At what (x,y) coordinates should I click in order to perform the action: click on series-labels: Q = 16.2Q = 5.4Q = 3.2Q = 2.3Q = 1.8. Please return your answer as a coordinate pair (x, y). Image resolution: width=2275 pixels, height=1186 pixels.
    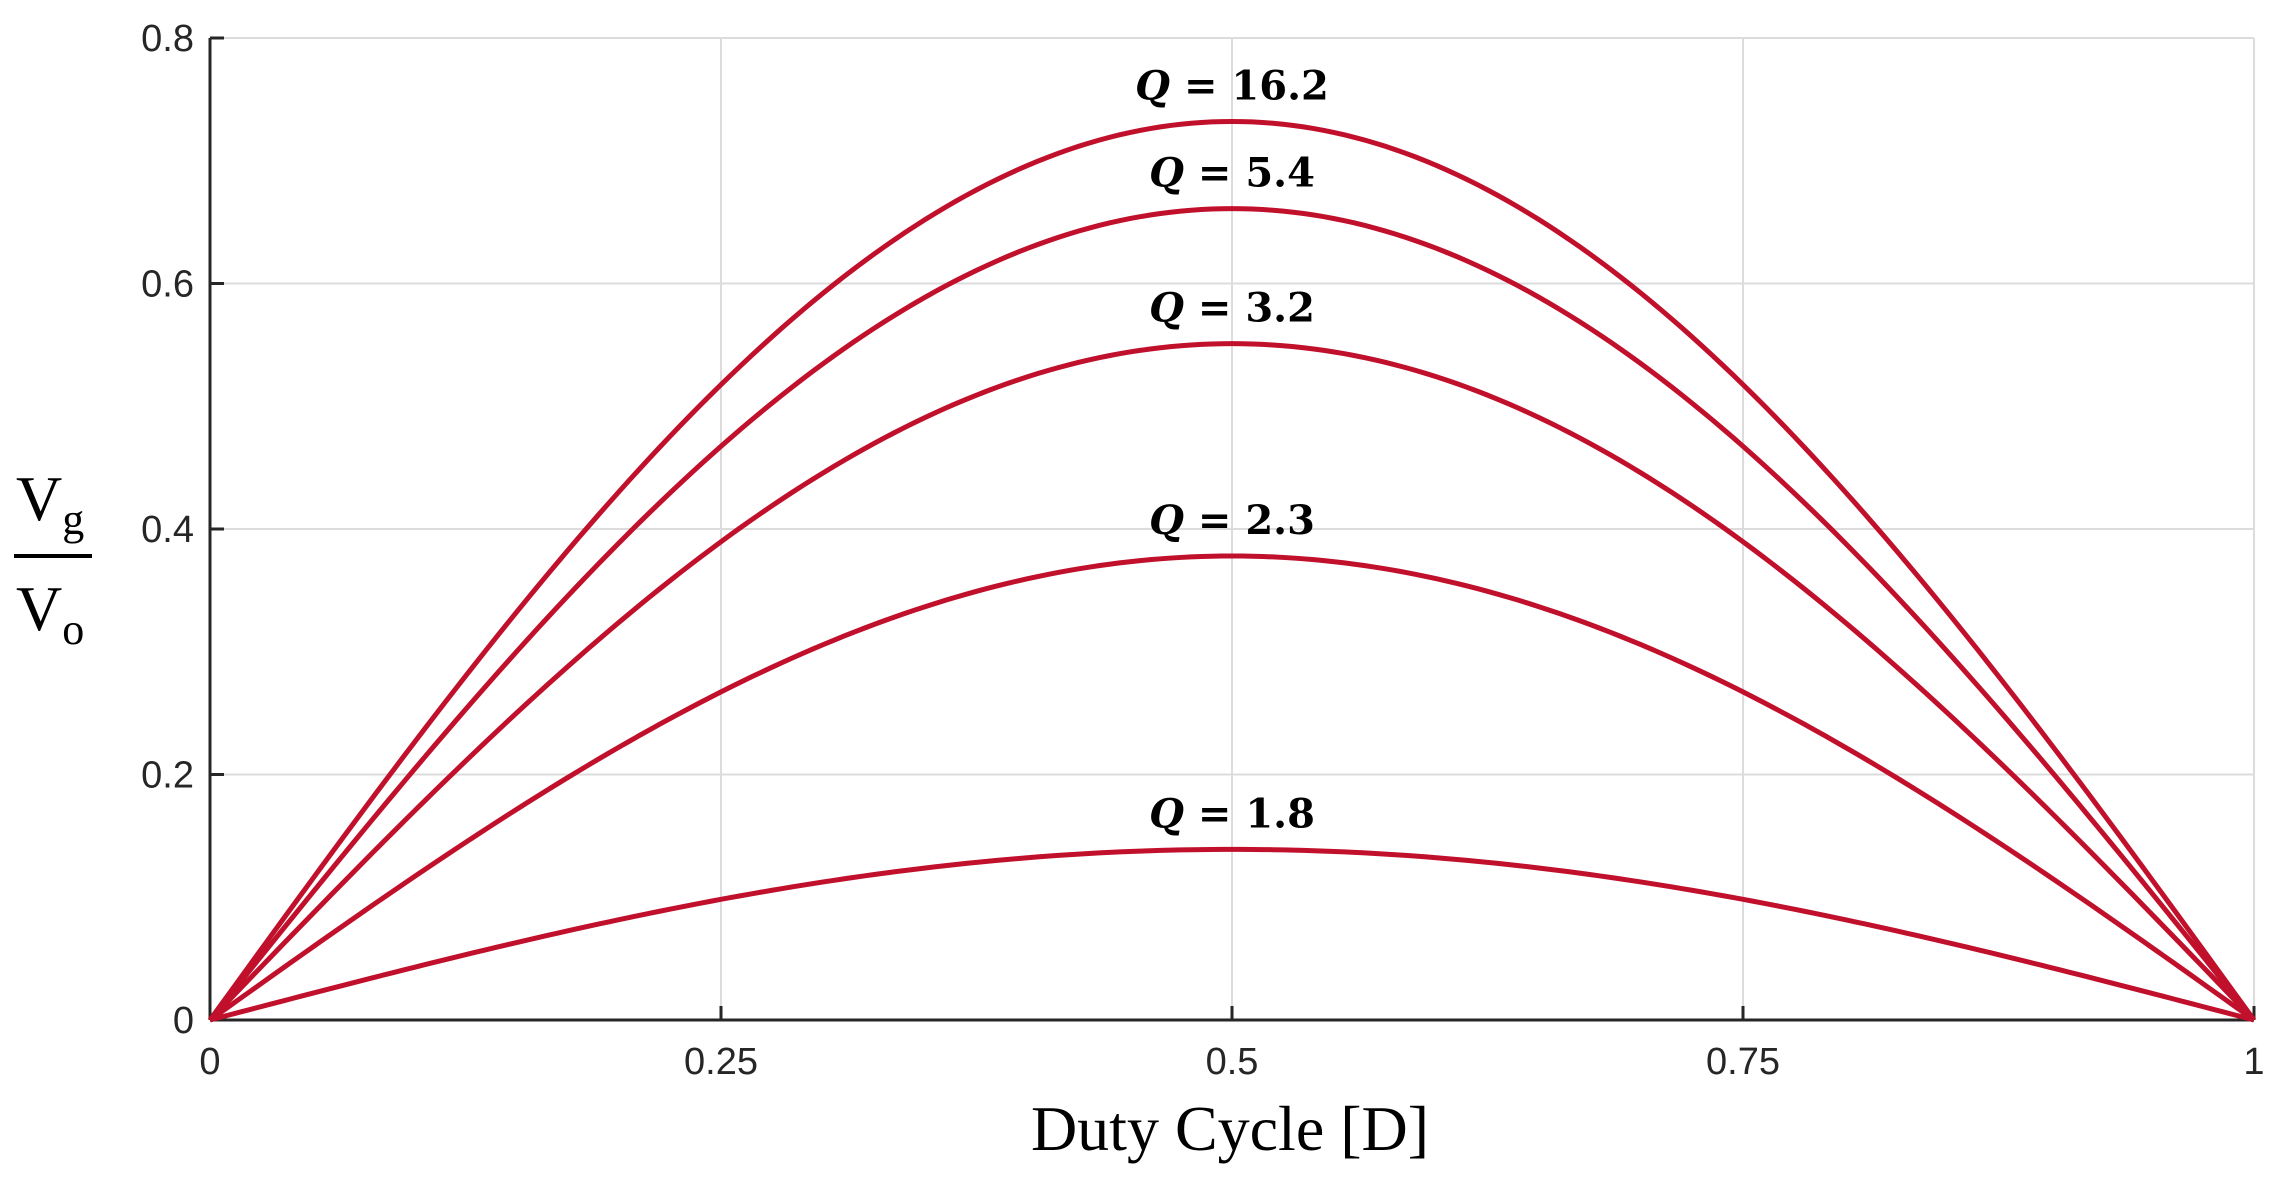
    Looking at the image, I should click on (1232, 449).